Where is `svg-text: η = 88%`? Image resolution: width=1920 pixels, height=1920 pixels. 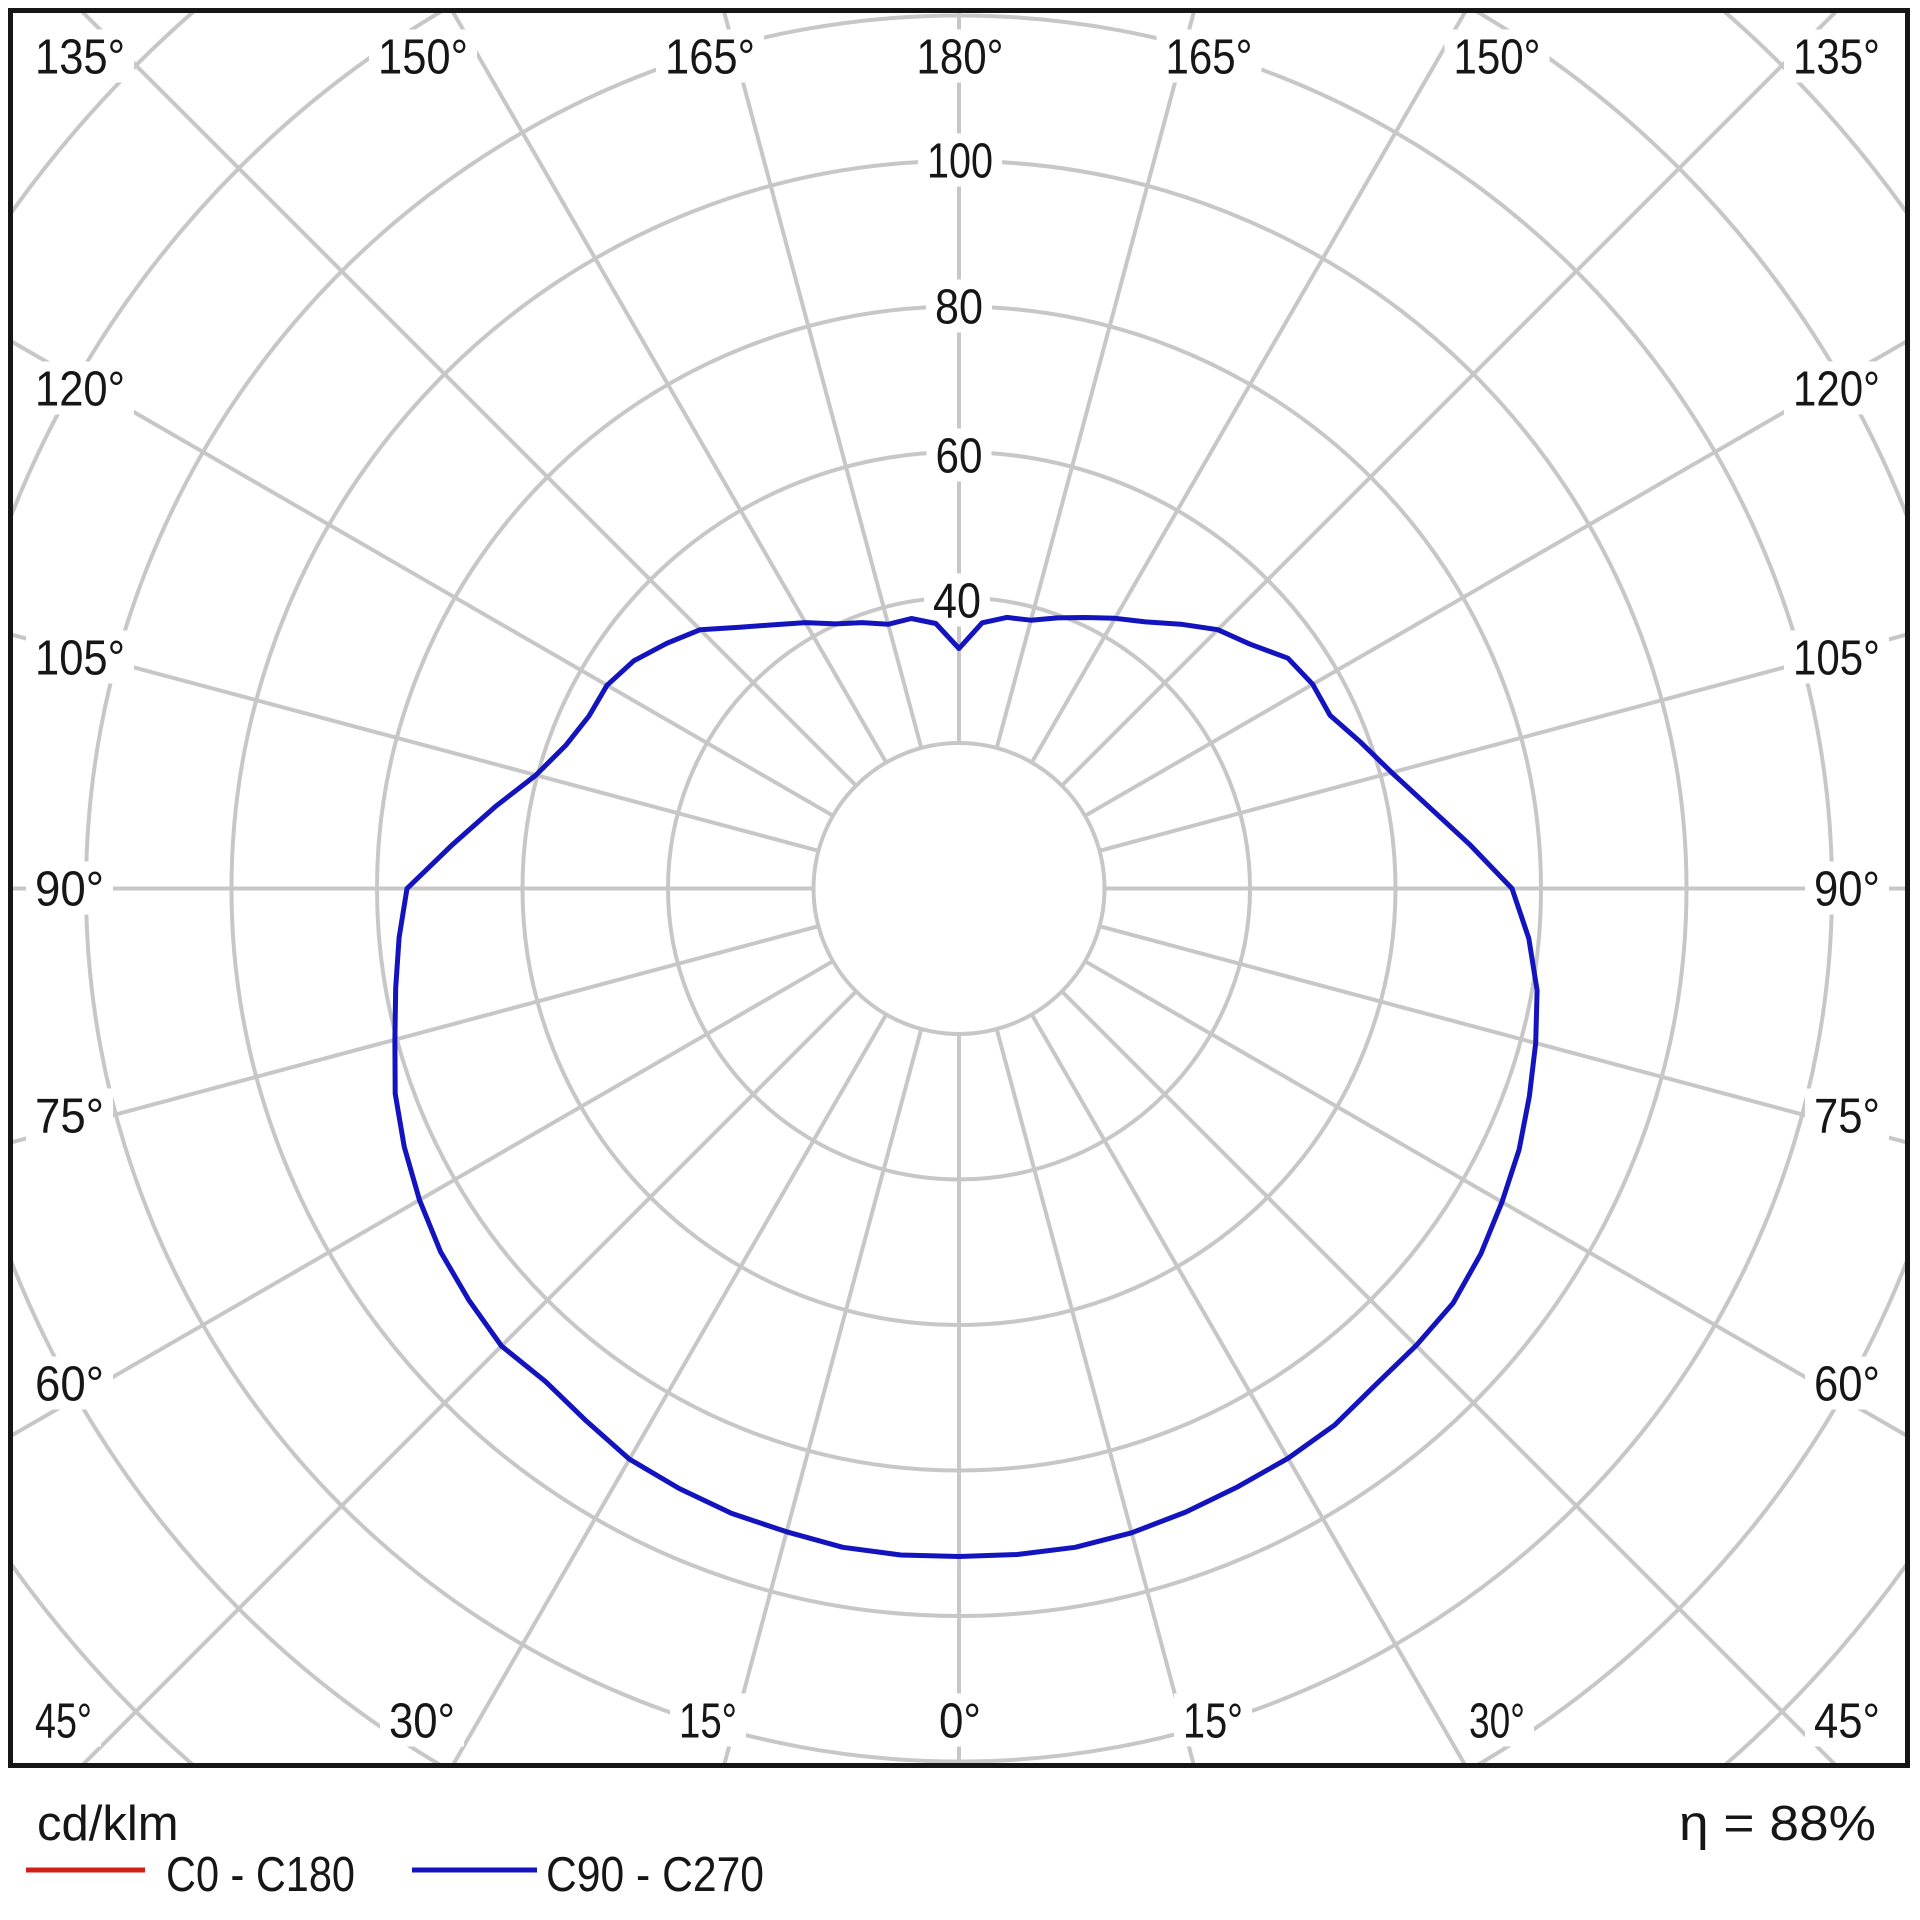
svg-text: η = 88% is located at coordinates (1777, 1824).